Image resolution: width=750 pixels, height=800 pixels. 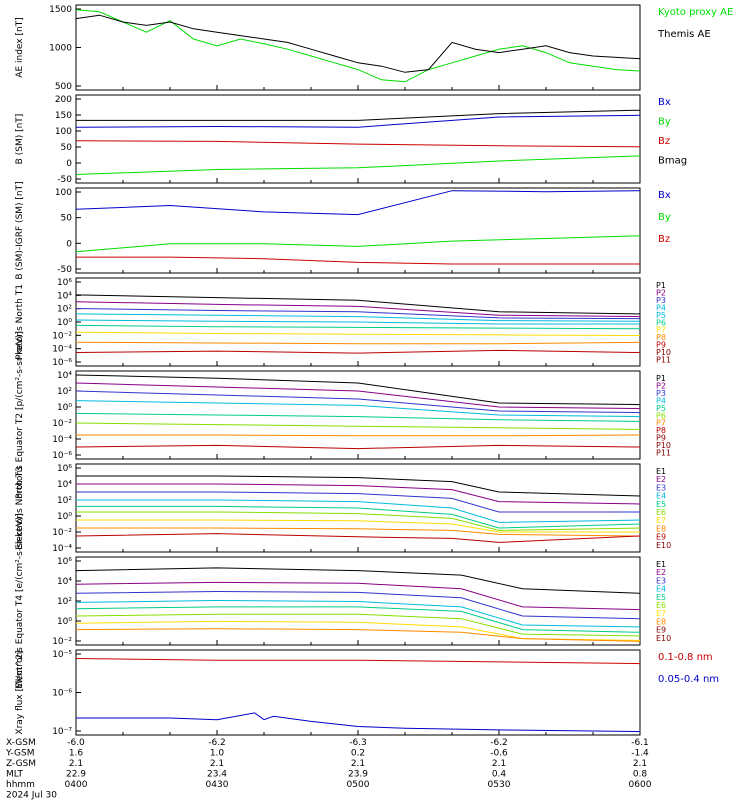 I want to click on footer-value: 0600, so click(x=640, y=785).